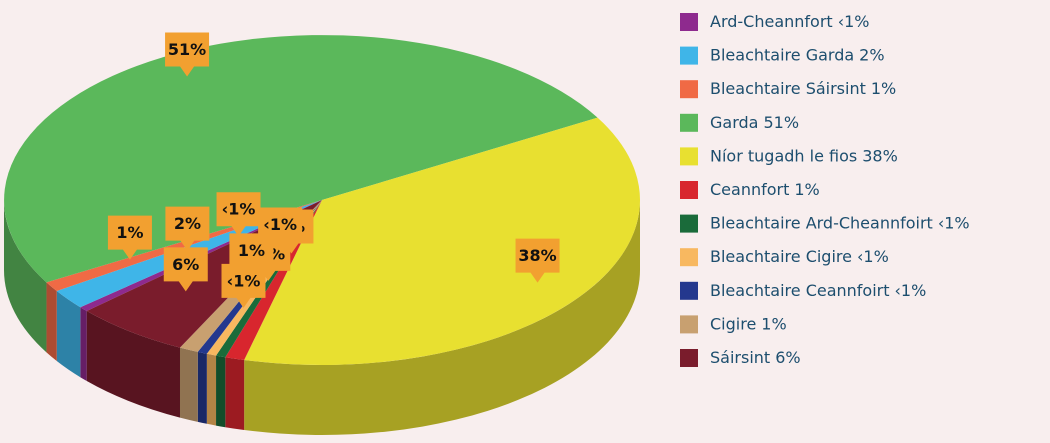 The image size is (1050, 443). What do you see at coordinates (871, 54) in the screenshot?
I see `legend-value: 2%` at bounding box center [871, 54].